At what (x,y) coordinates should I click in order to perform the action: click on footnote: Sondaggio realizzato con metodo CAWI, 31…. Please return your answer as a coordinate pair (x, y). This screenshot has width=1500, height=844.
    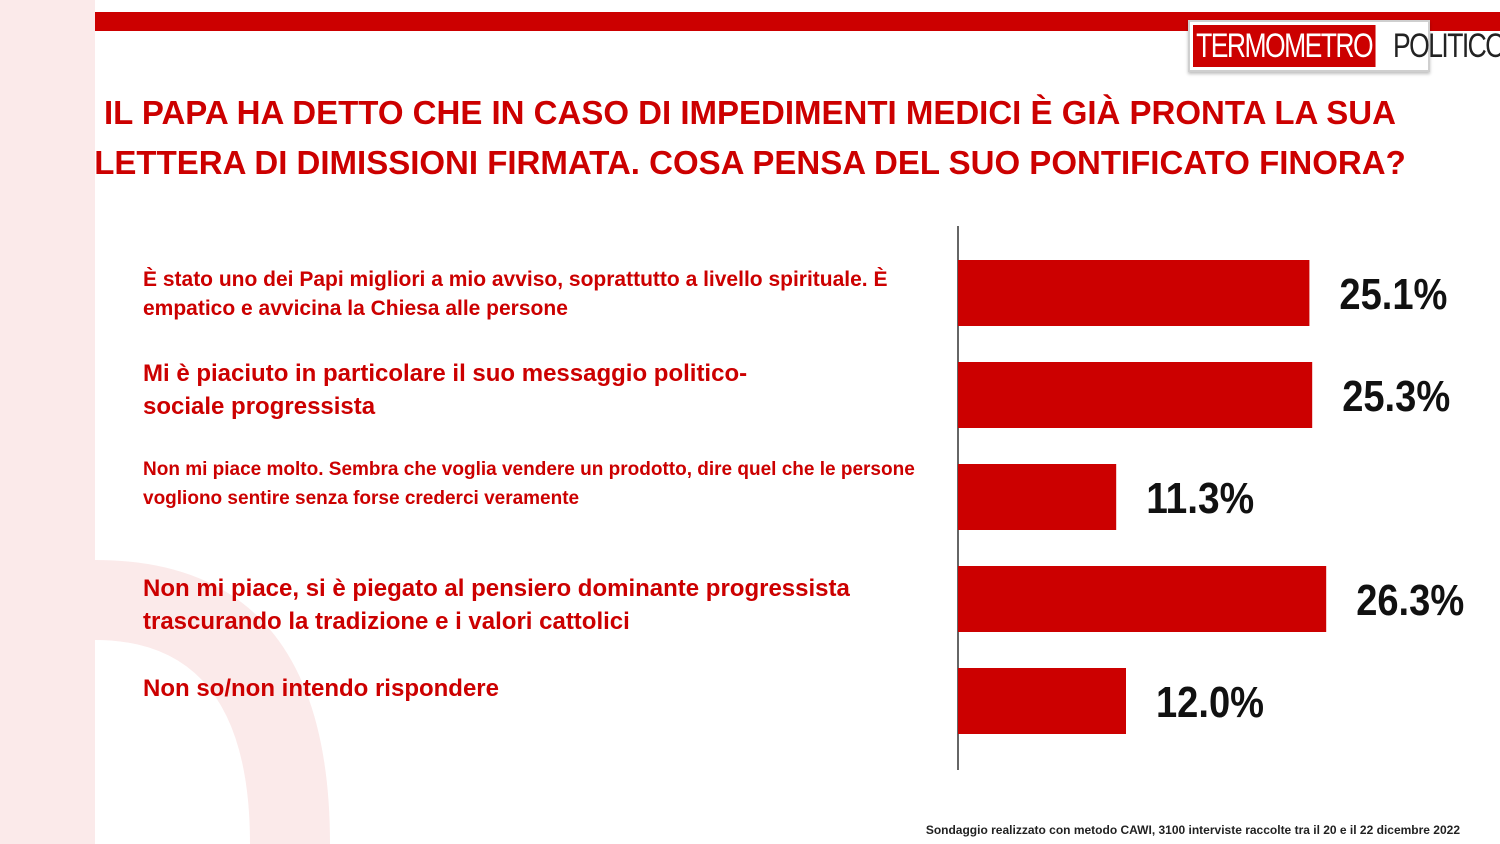
    Looking at the image, I should click on (1192, 830).